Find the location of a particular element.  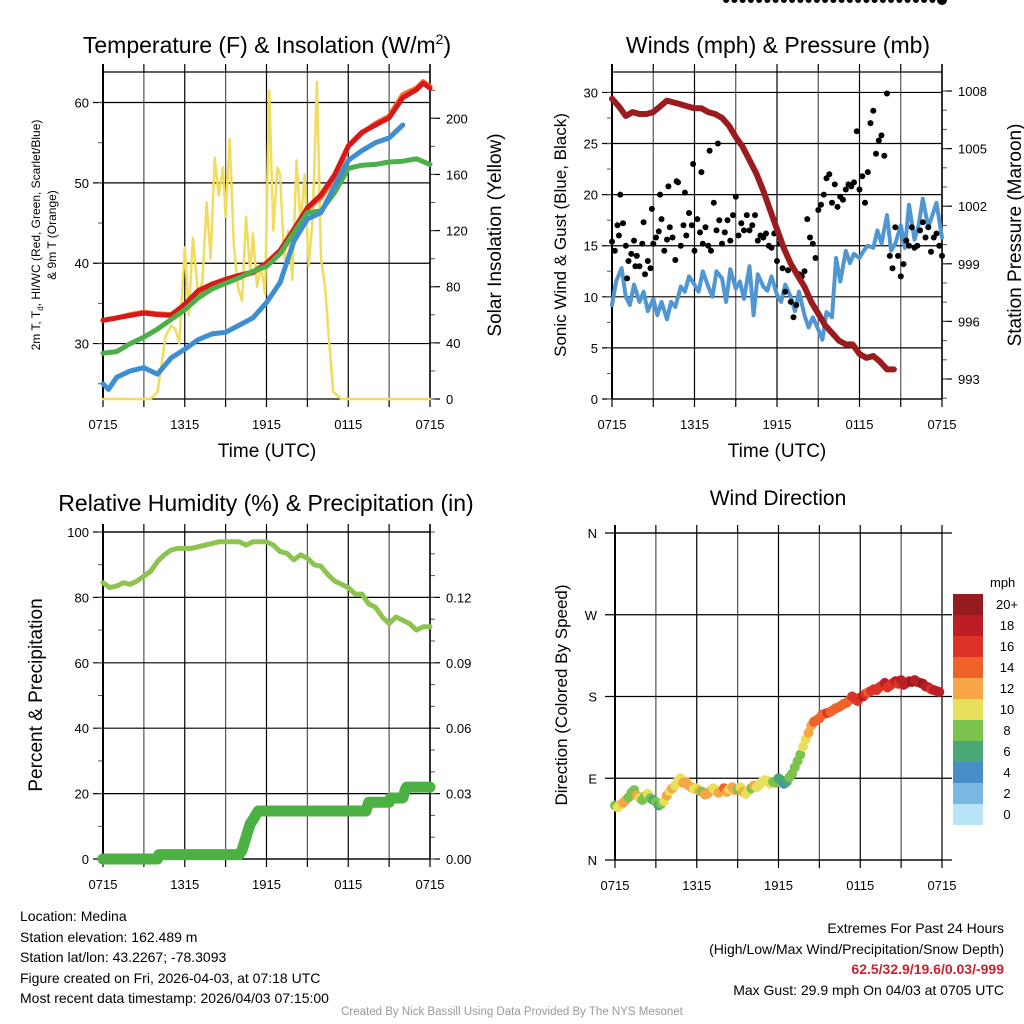

y-tick-label: 60 is located at coordinates (82, 103).